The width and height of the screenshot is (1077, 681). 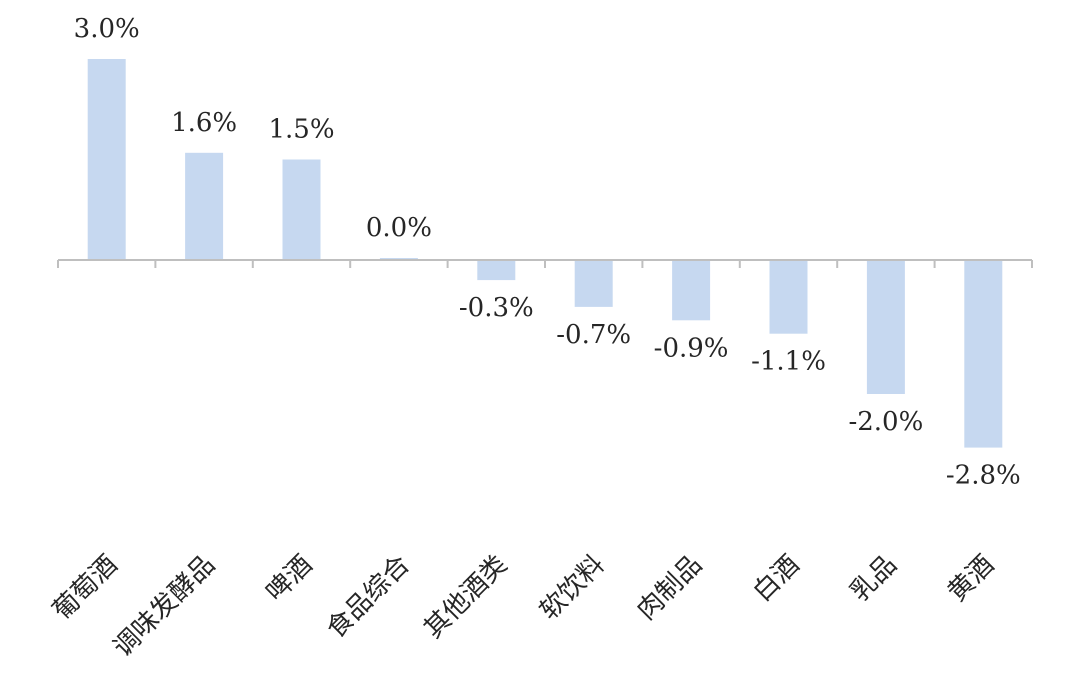 I want to click on category-label-9: 黄酒, so click(x=971, y=579).